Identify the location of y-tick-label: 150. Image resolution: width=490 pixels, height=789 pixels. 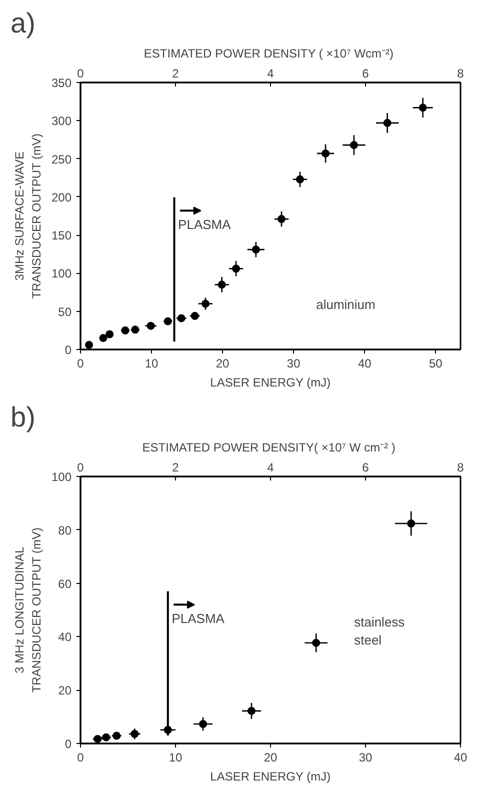
(61, 235).